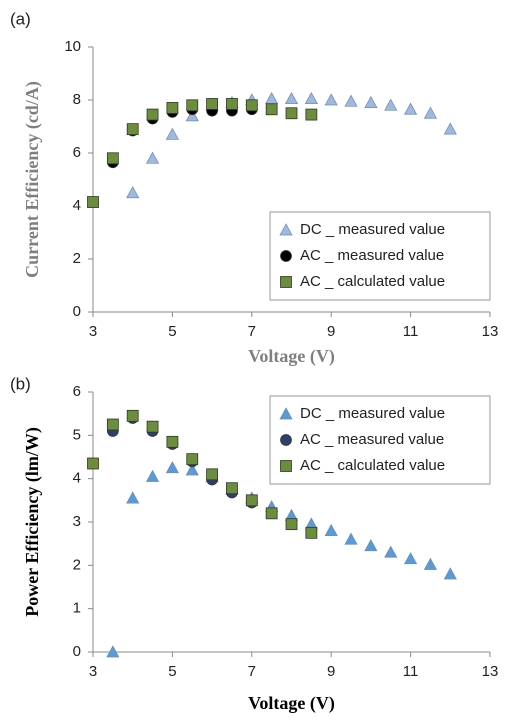  I want to click on y-axis-title: Current Efficiency (cd/A), so click(32, 179).